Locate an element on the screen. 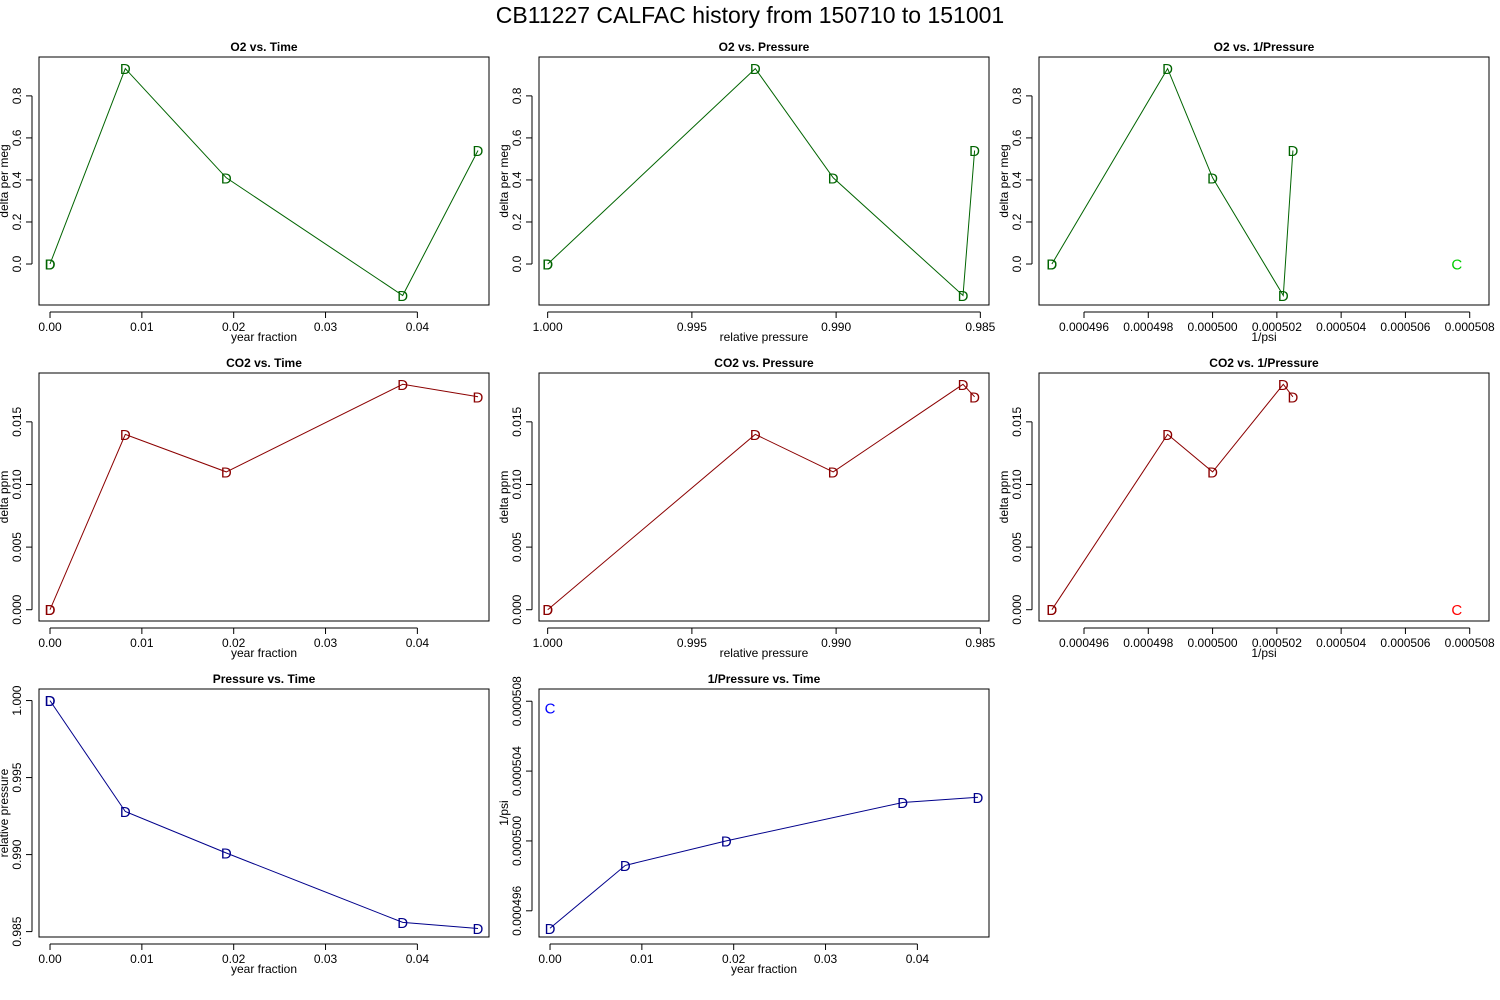 This screenshot has height=1000, width=1500. y-tick-label: 0.000500 is located at coordinates (517, 841).